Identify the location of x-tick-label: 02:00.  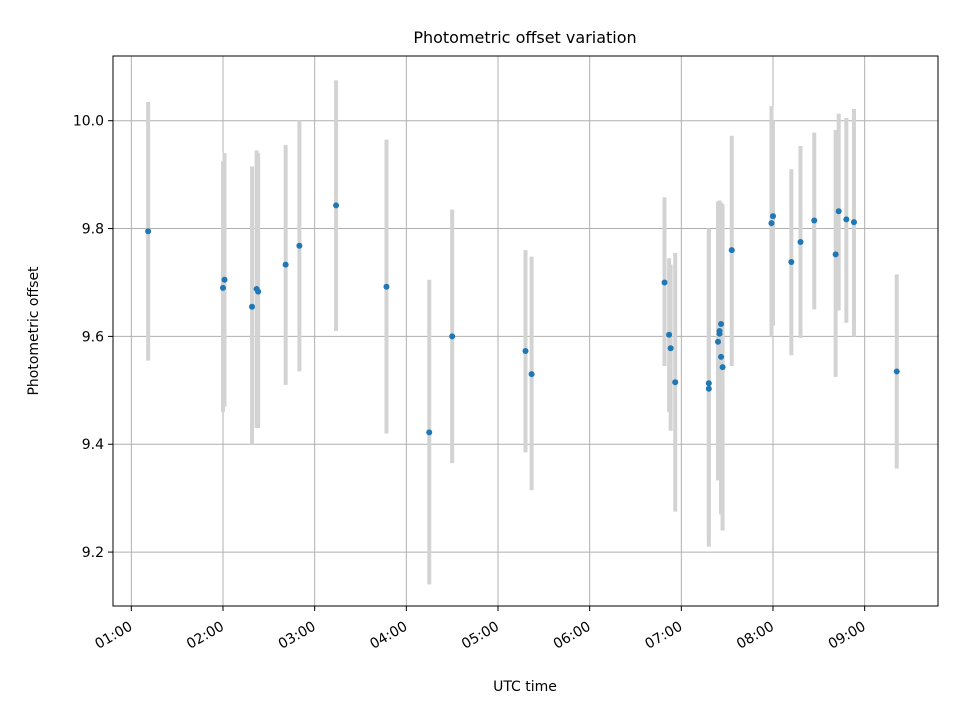
(205, 636).